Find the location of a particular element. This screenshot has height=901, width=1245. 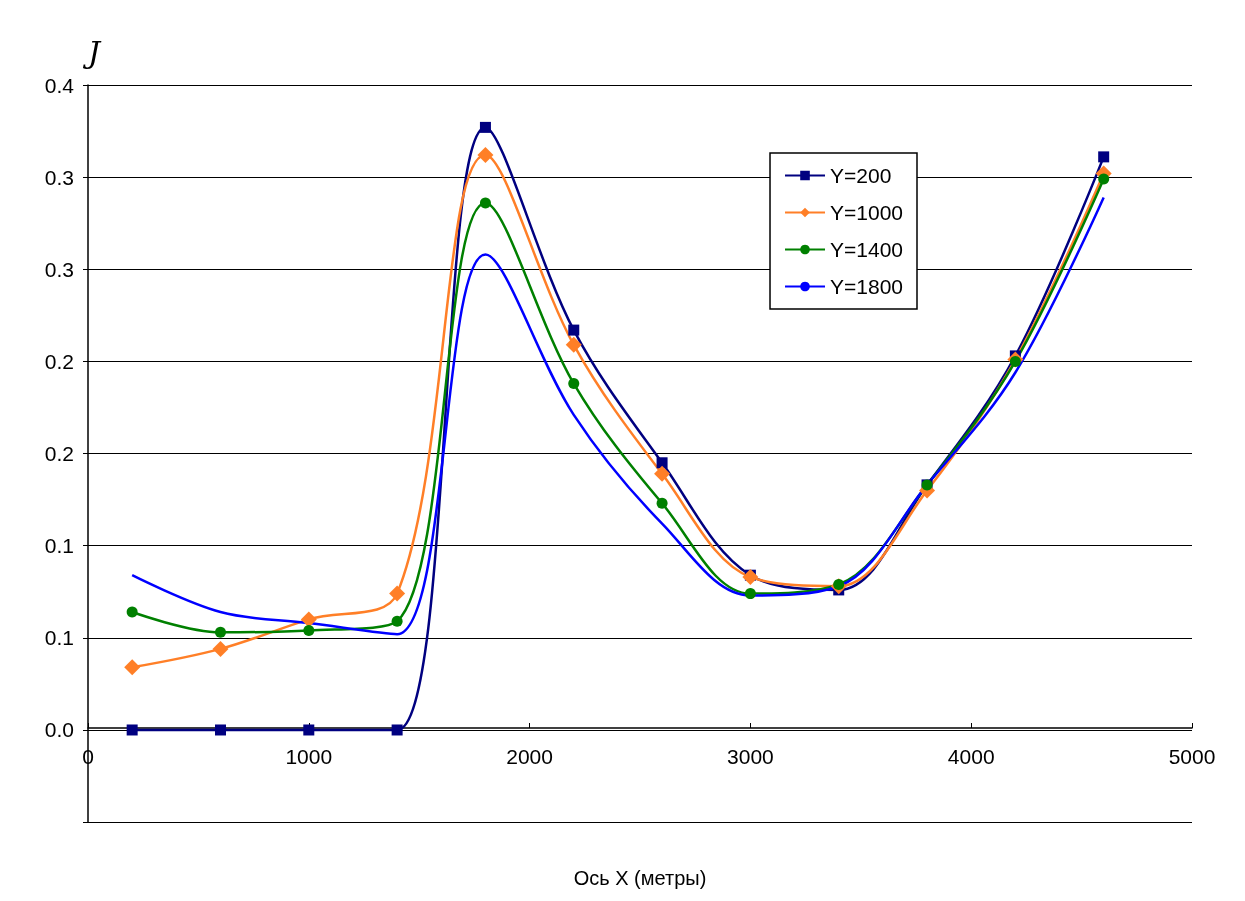

legend-label: Y=200 is located at coordinates (861, 175).